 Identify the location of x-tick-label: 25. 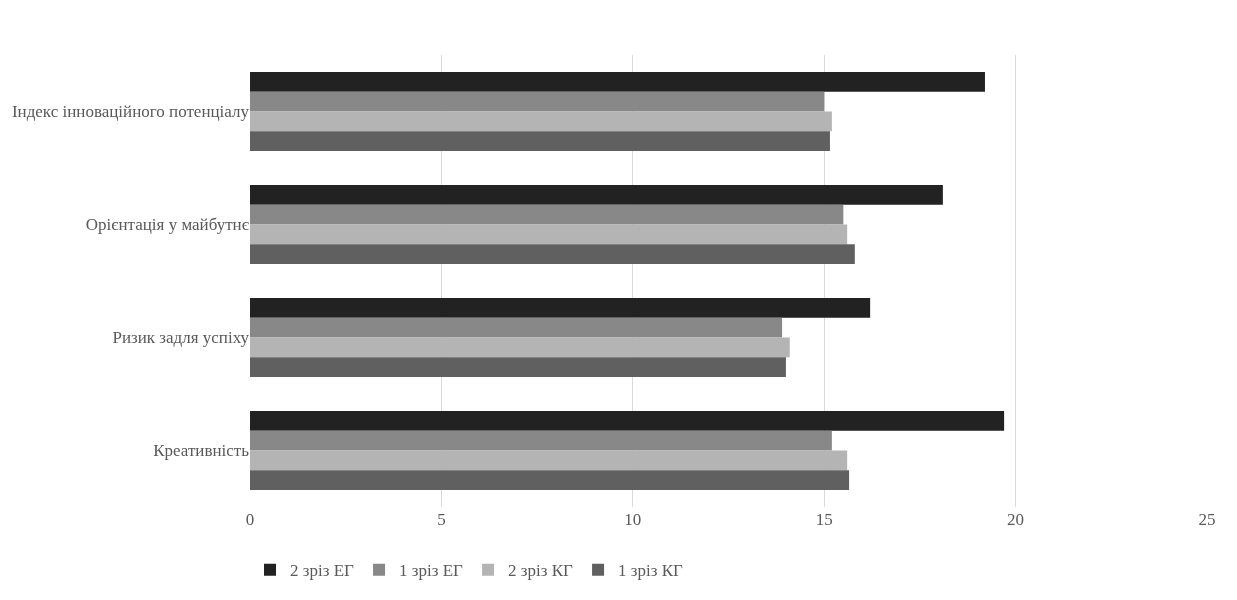
(1207, 519).